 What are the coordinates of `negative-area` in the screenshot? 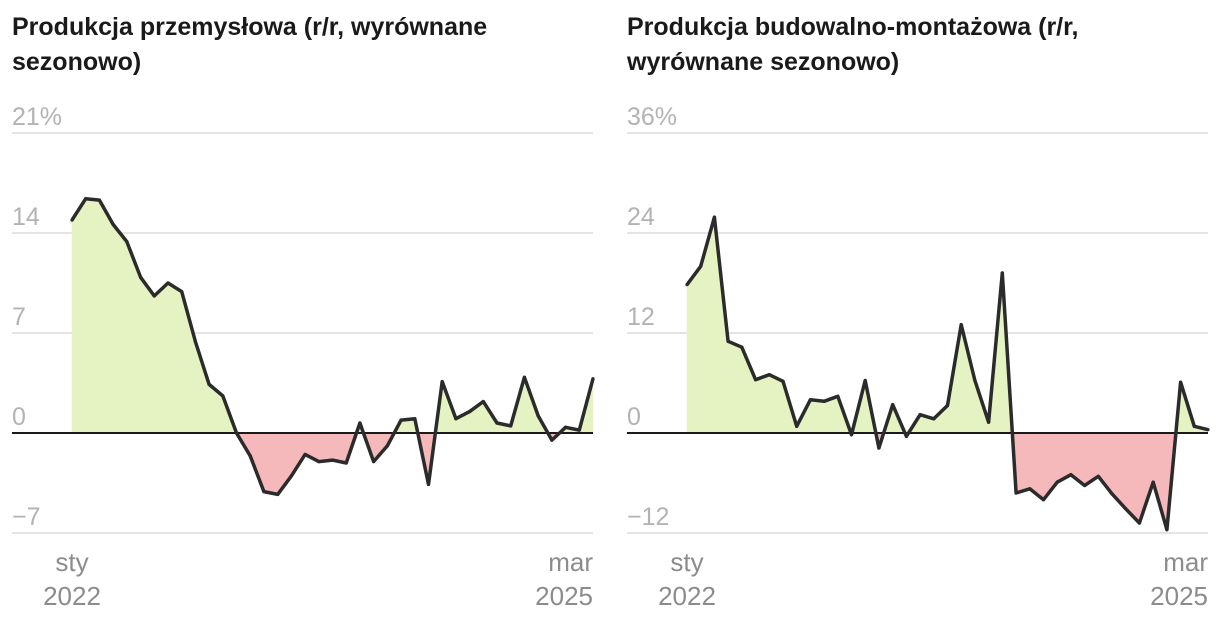 It's located at (332, 464).